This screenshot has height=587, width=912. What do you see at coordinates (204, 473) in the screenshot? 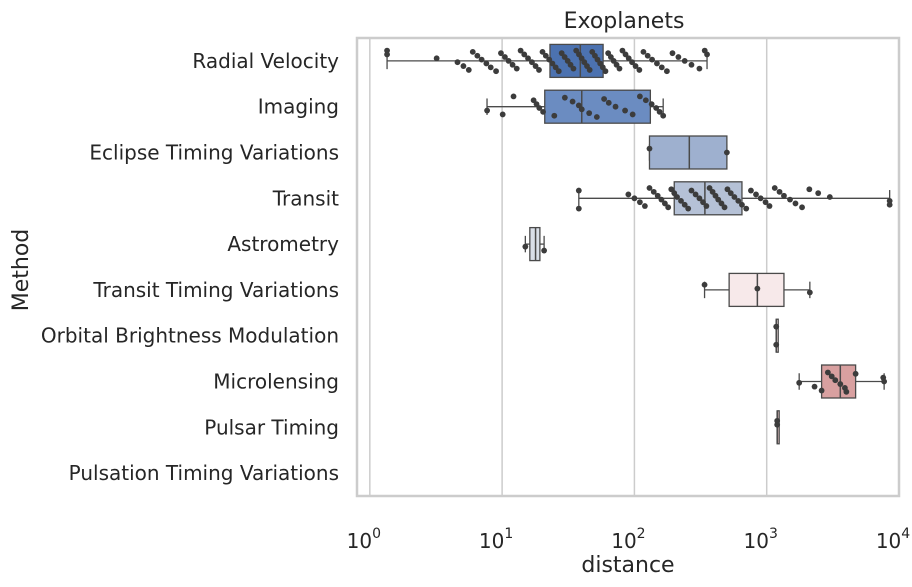
I see `category-label: Pulsation Timing Variations` at bounding box center [204, 473].